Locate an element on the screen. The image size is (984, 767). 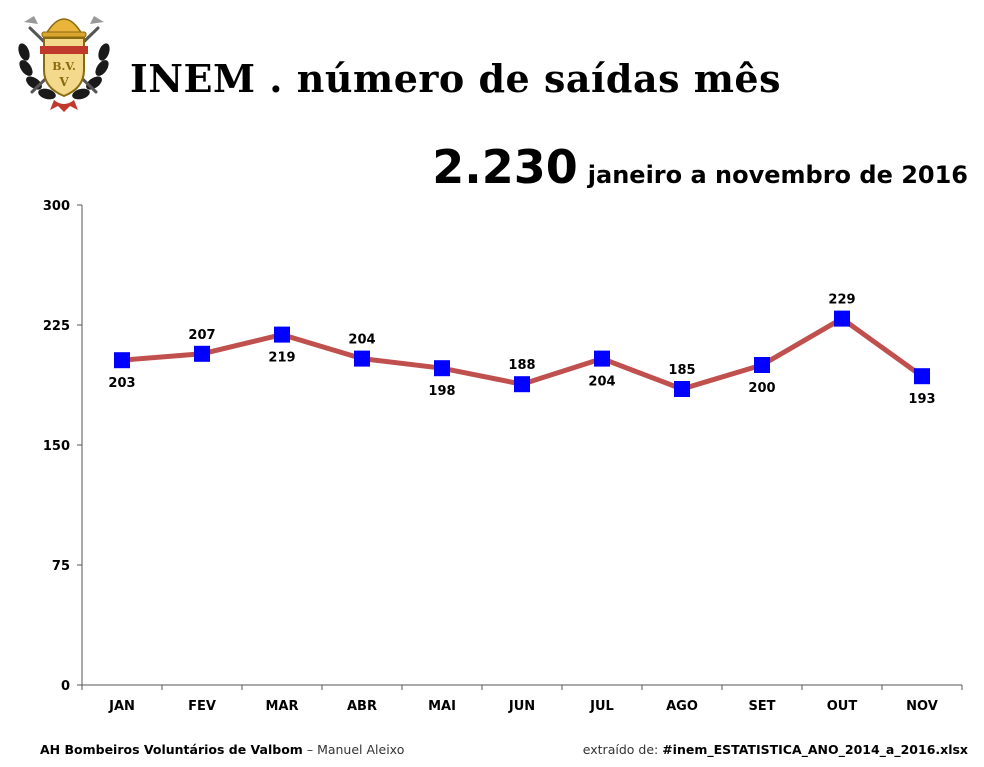
data-label: 193 is located at coordinates (921, 399).